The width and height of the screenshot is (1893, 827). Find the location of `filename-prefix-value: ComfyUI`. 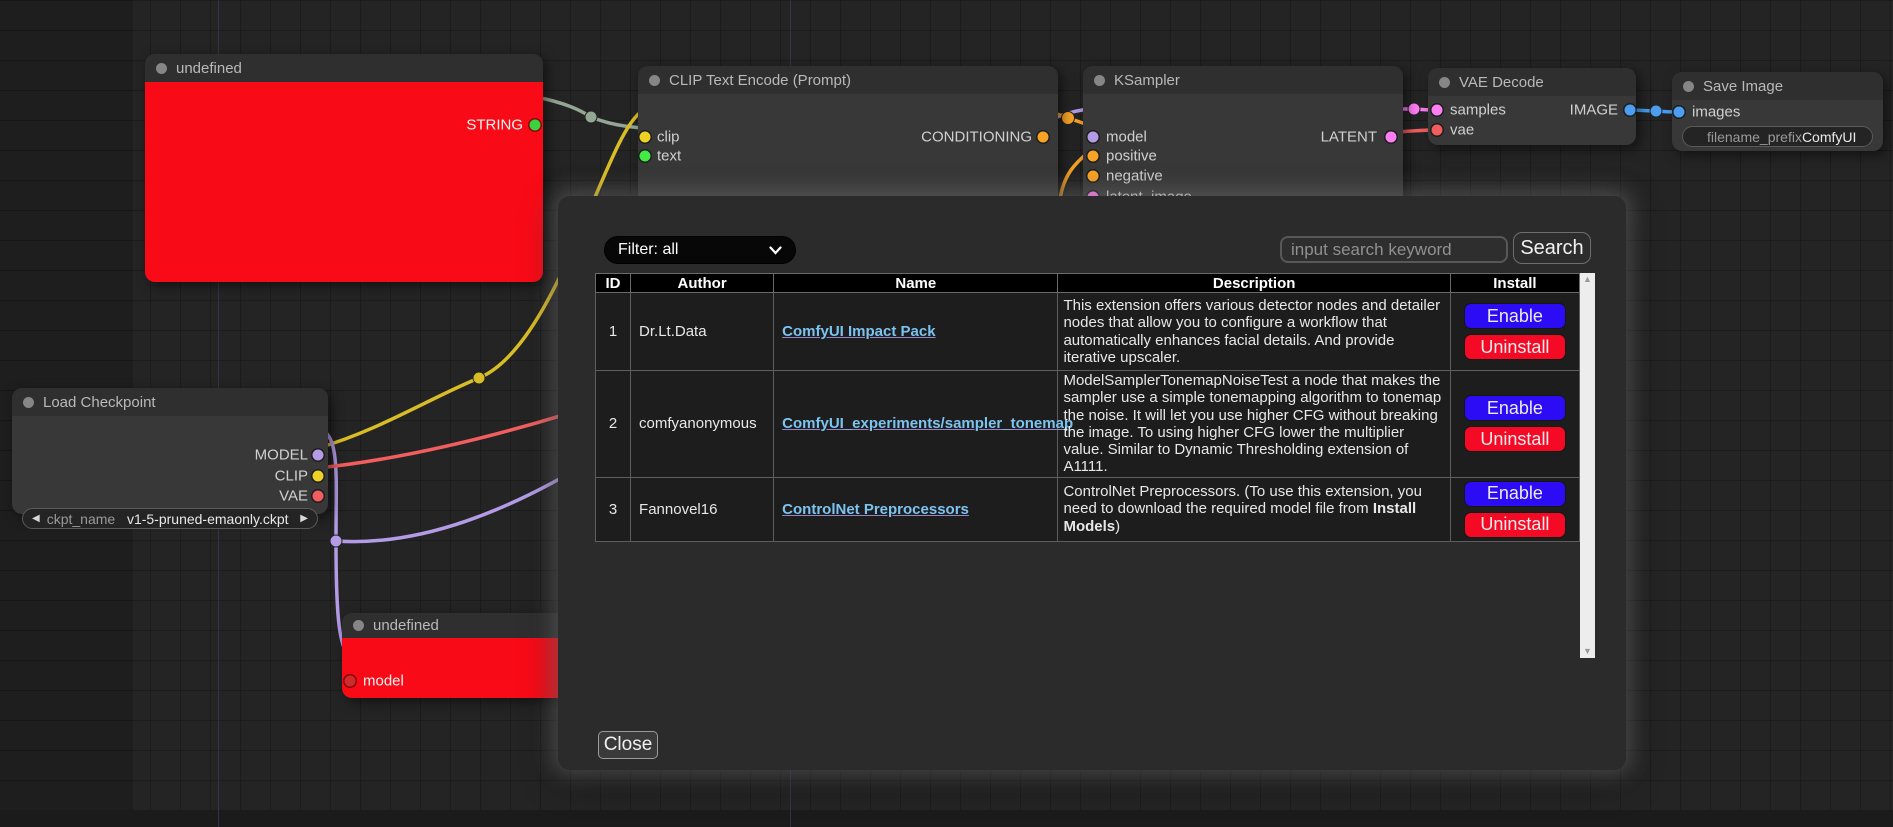

filename-prefix-value: ComfyUI is located at coordinates (1829, 136).